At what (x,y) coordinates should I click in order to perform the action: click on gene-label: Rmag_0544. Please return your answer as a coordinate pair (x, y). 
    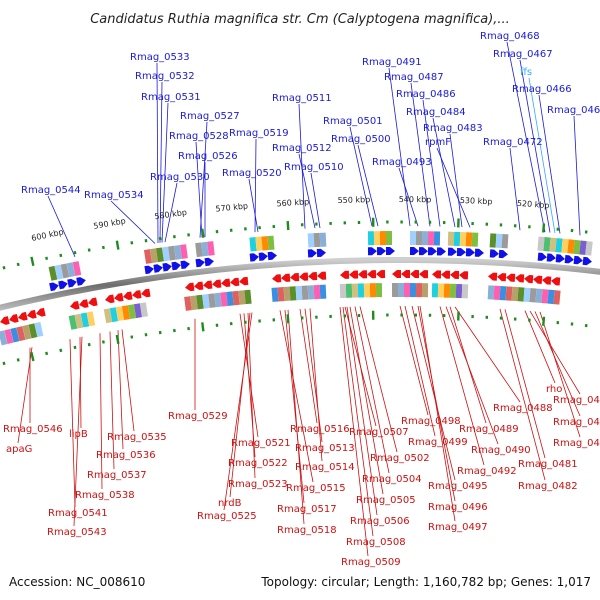
    Looking at the image, I should click on (51, 190).